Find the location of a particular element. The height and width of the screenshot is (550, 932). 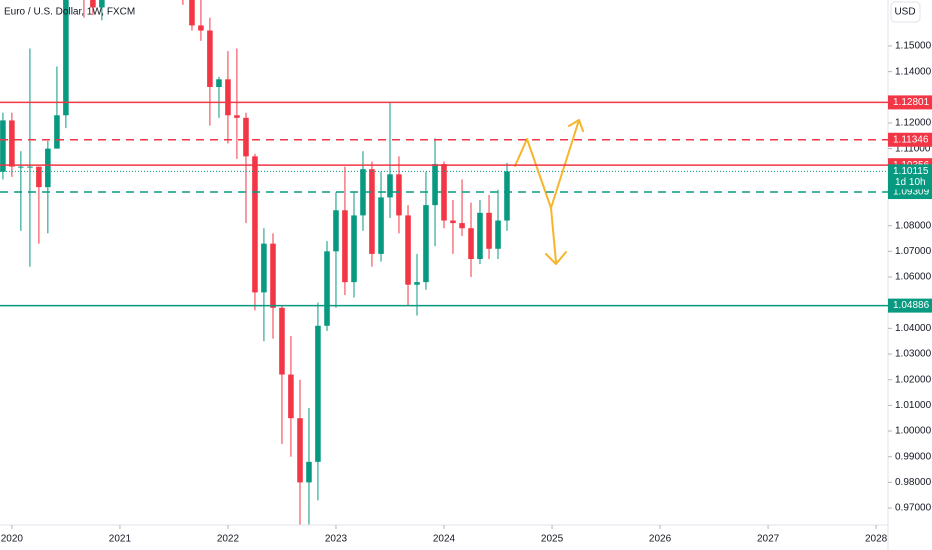

y-tick-label: 1.14000 is located at coordinates (913, 71).